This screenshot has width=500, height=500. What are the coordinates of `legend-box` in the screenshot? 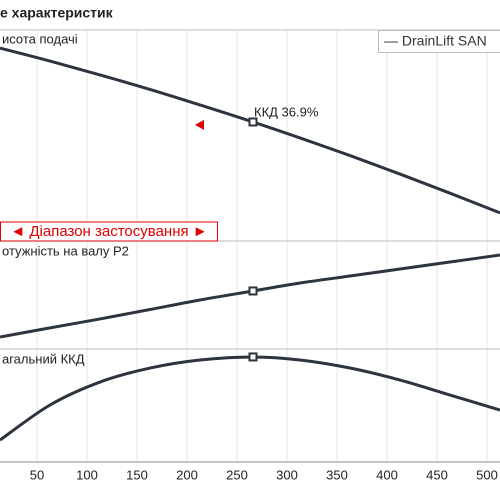 It's located at (439, 41).